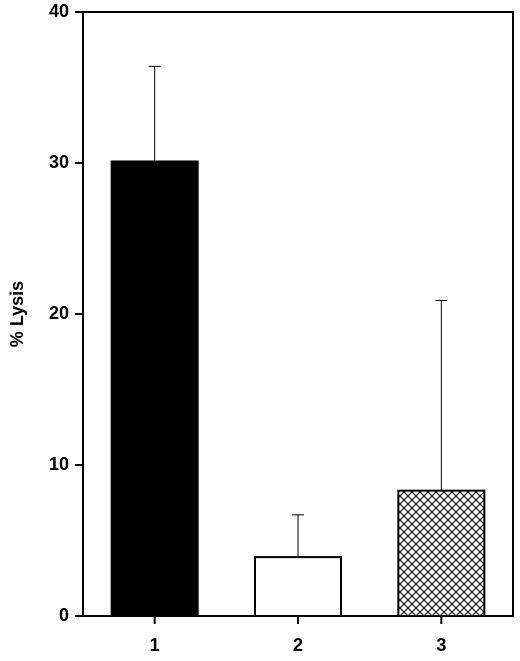 This screenshot has width=520, height=661. What do you see at coordinates (59, 313) in the screenshot?
I see `y-tick-label: 20` at bounding box center [59, 313].